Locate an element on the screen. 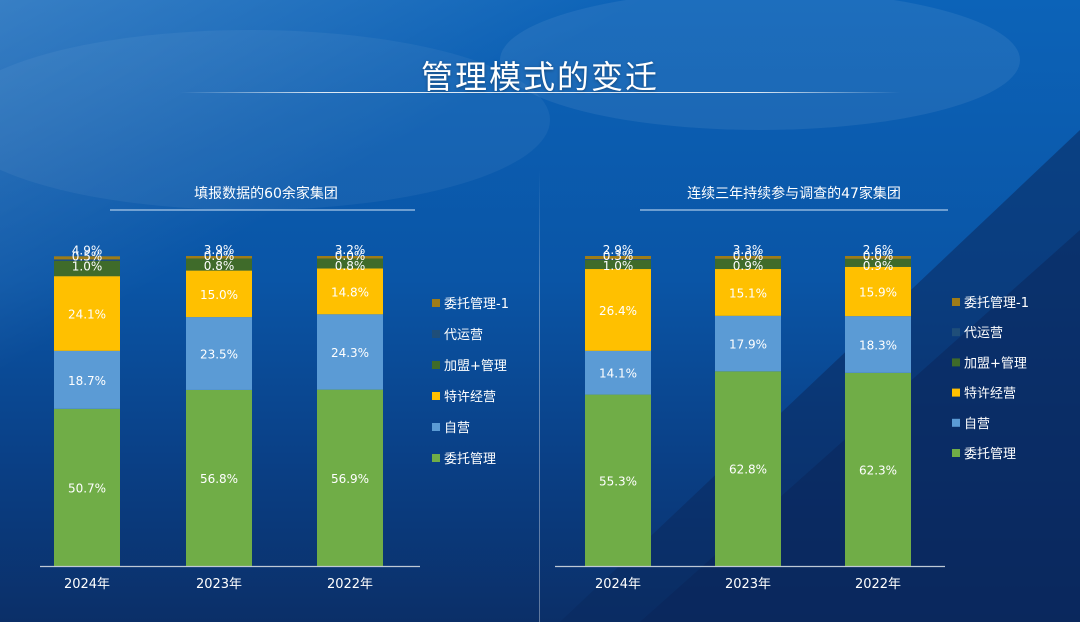  chart1-label-2-1: 56.8% is located at coordinates (219, 479).